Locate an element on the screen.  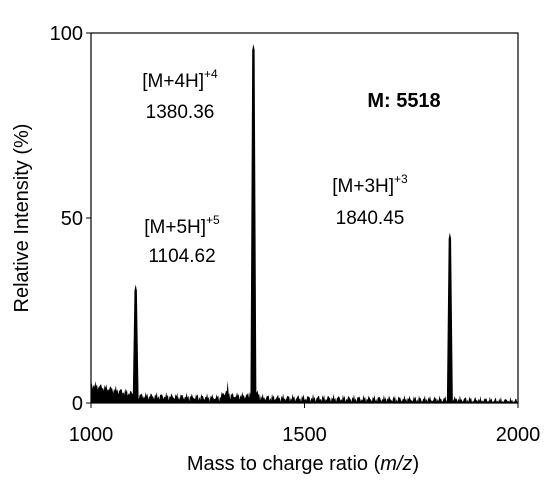
peak-mz-label: 1104.62 is located at coordinates (181, 256).